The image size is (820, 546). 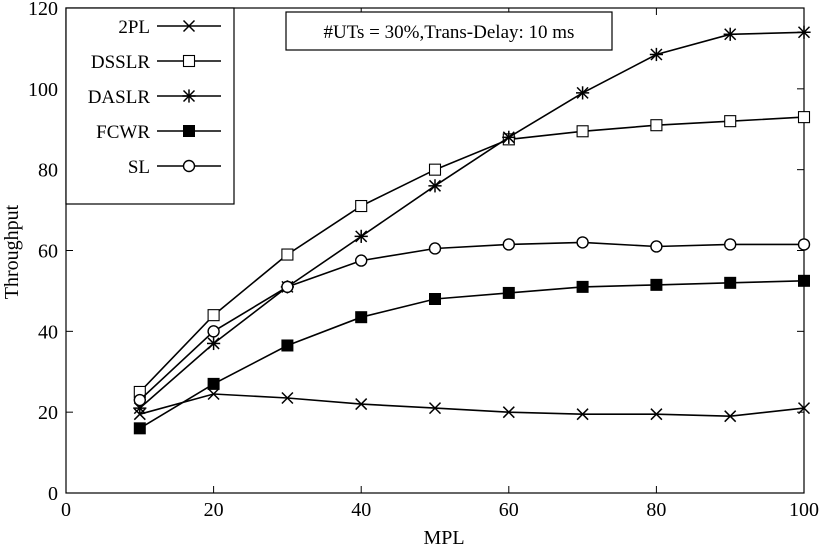 What do you see at coordinates (120, 62) in the screenshot?
I see `legend-label-dsslr: DSSLR` at bounding box center [120, 62].